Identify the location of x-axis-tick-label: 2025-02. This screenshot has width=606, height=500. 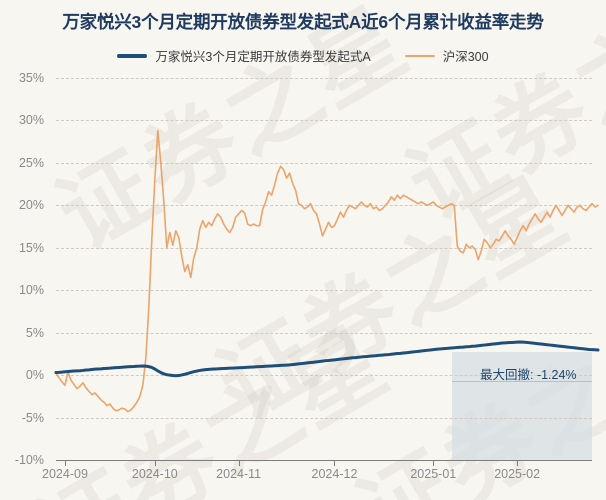
(517, 474).